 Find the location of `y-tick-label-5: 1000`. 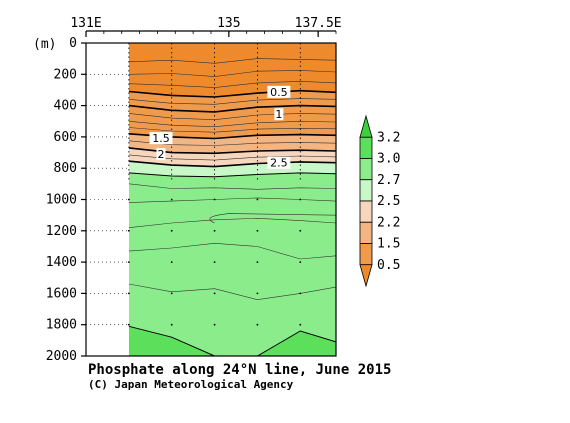

y-tick-label-5: 1000 is located at coordinates (61, 200).